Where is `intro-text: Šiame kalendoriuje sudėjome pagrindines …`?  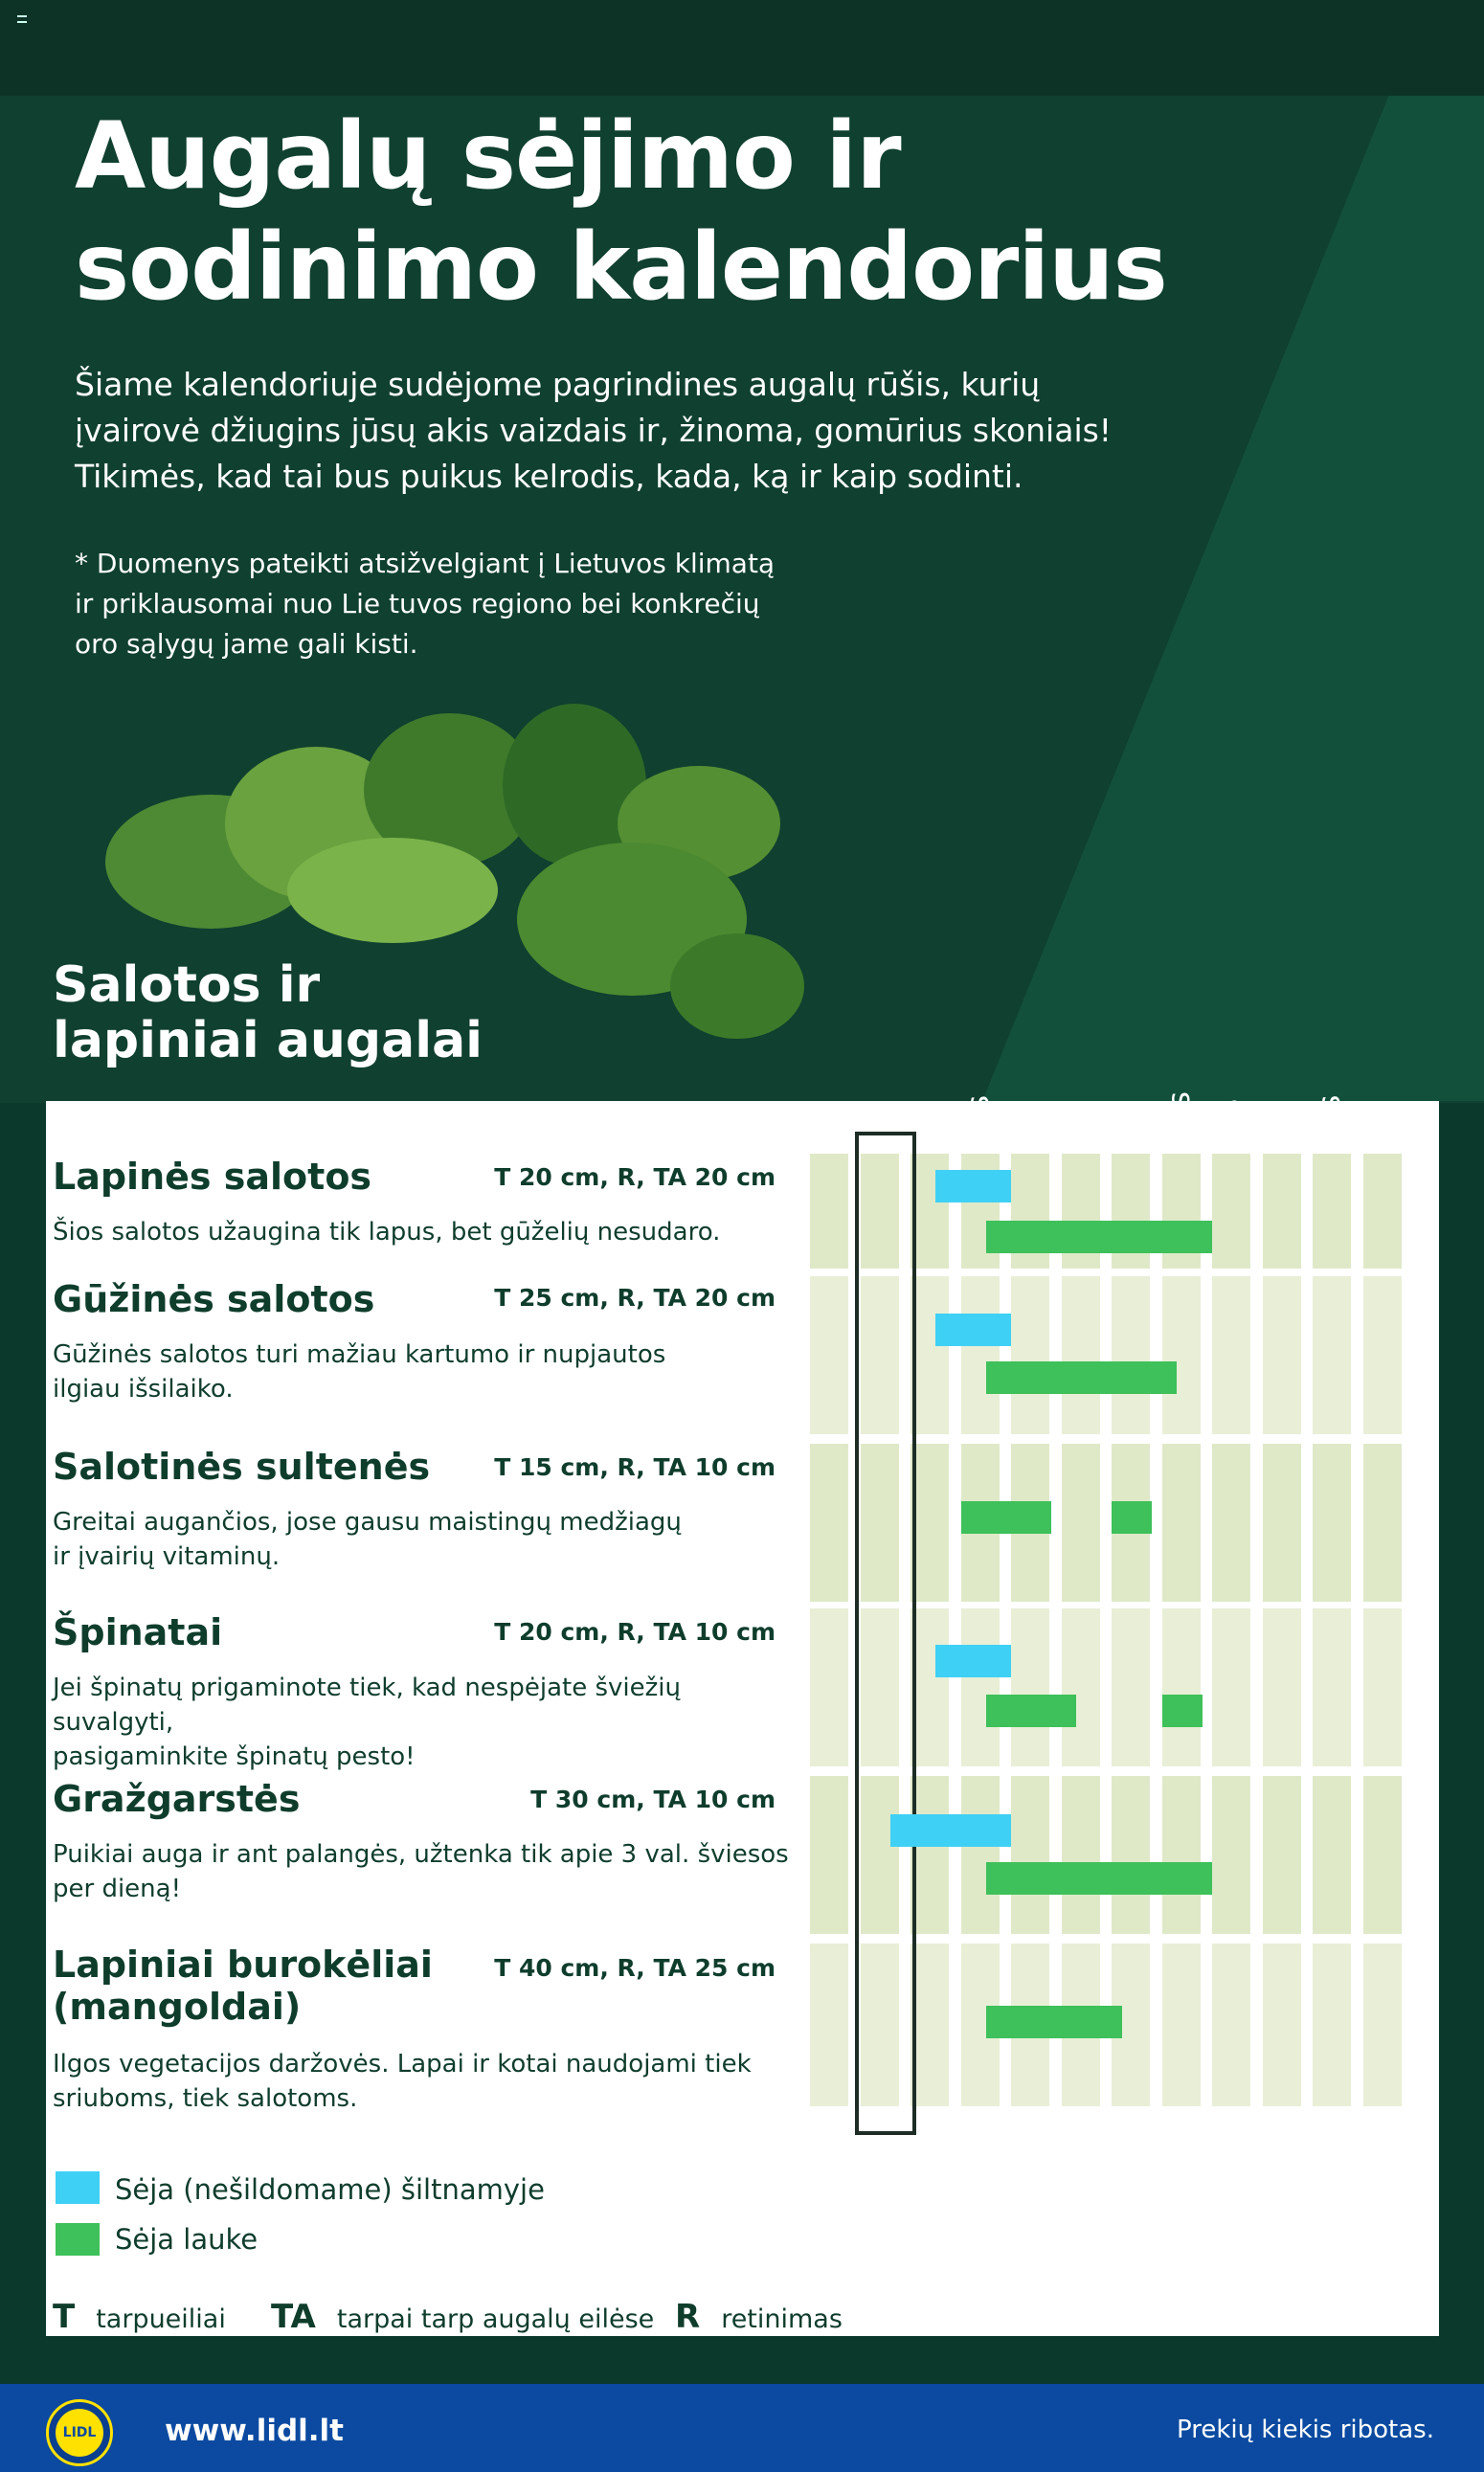
intro-text: Šiame kalendoriuje sudėjome pagrindines … is located at coordinates (625, 431).